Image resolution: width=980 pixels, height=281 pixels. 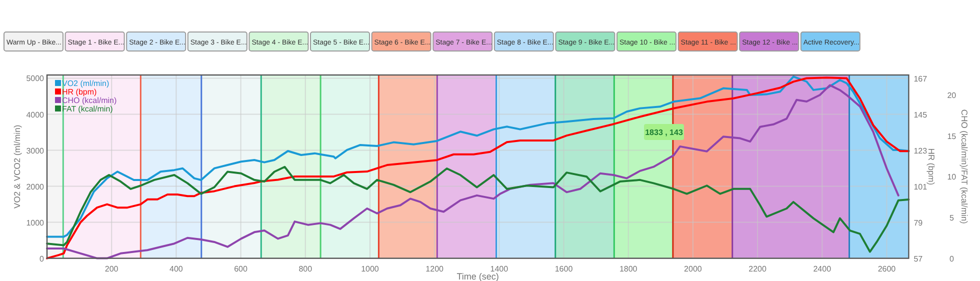 What do you see at coordinates (952, 95) in the screenshot?
I see `y3-tick-label: 20` at bounding box center [952, 95].